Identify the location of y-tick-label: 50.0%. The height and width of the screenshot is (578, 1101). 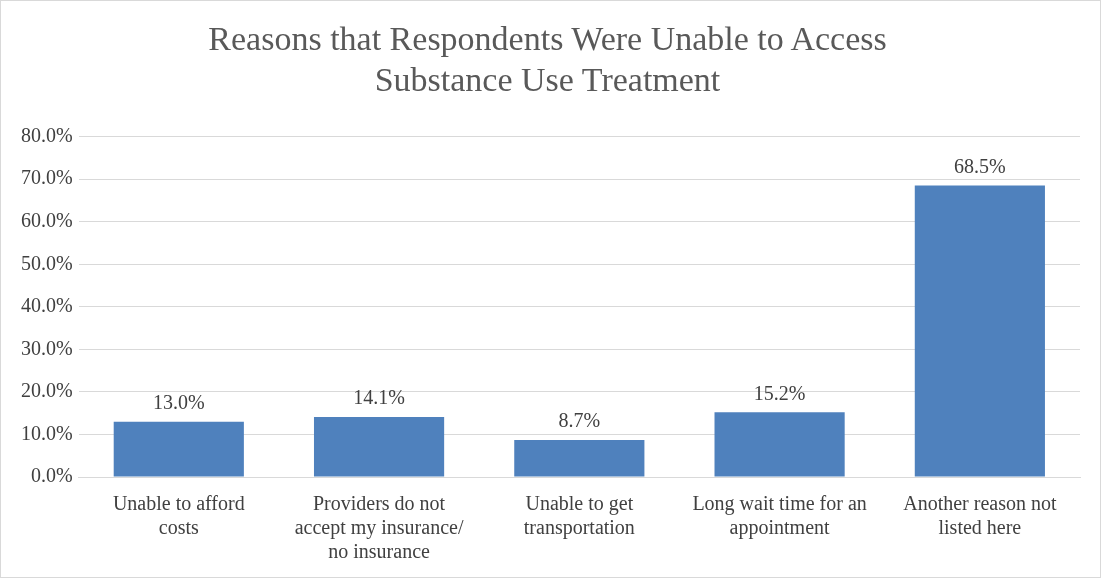
(46, 262).